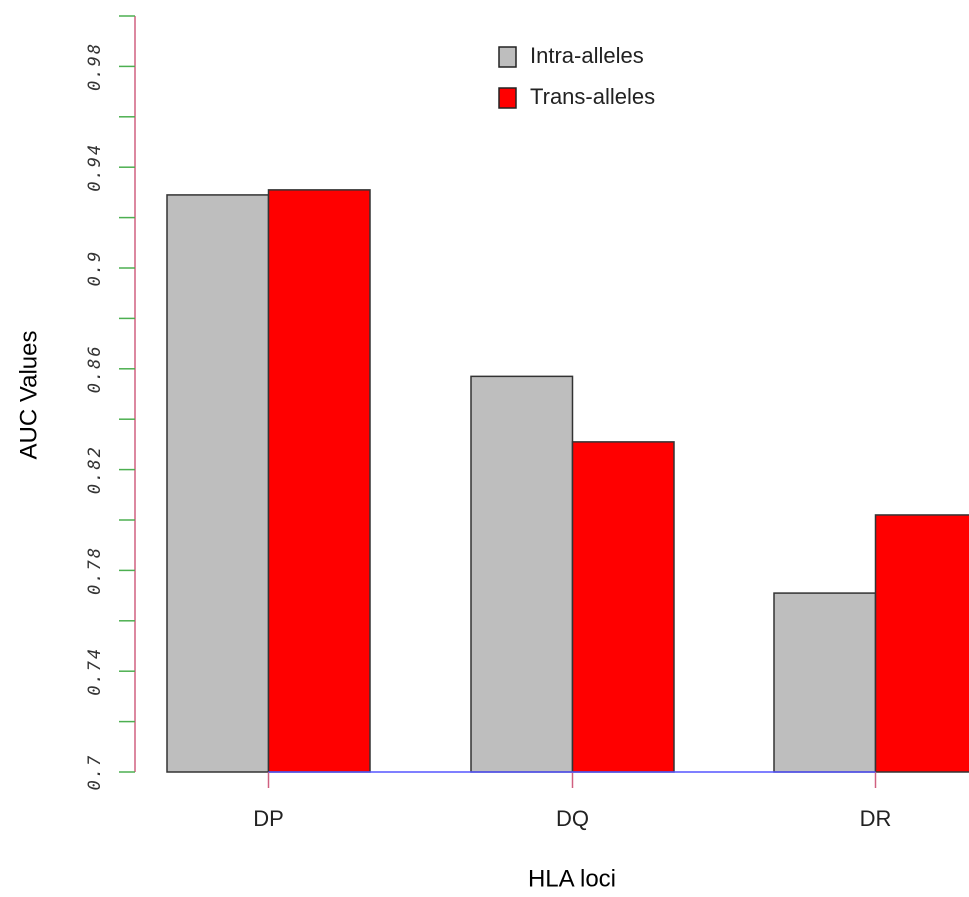 This screenshot has height=897, width=969. I want to click on x-tick-label: DQ, so click(572, 818).